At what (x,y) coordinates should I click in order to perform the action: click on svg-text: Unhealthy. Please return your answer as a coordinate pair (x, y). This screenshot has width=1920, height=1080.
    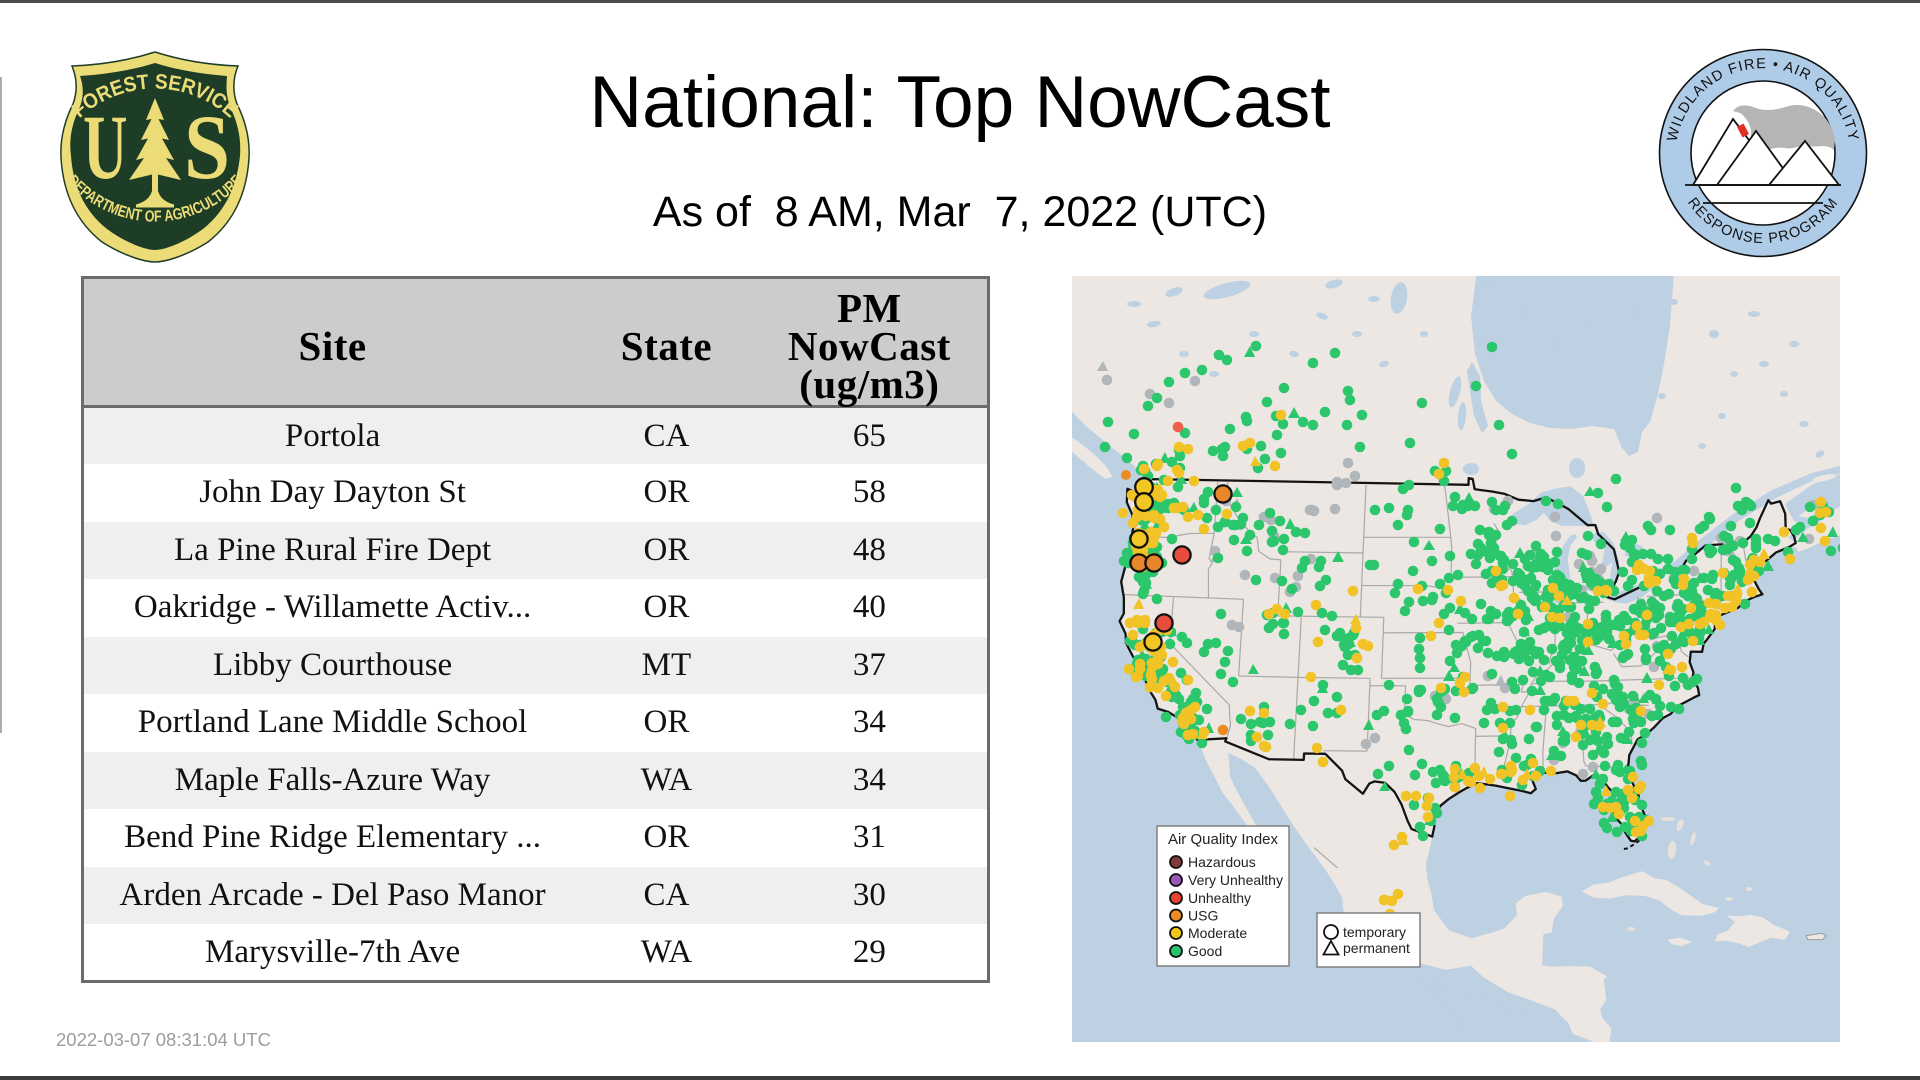
    Looking at the image, I should click on (1219, 898).